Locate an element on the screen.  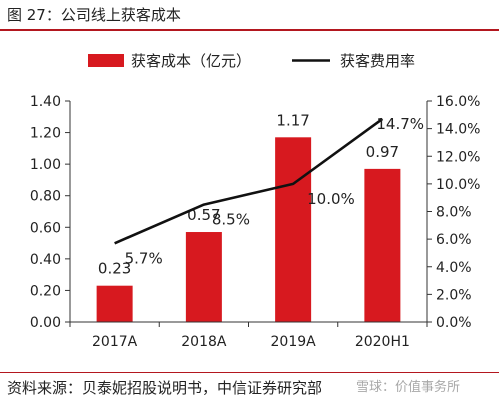
bar-value-label: 0.57 is located at coordinates (203, 215).